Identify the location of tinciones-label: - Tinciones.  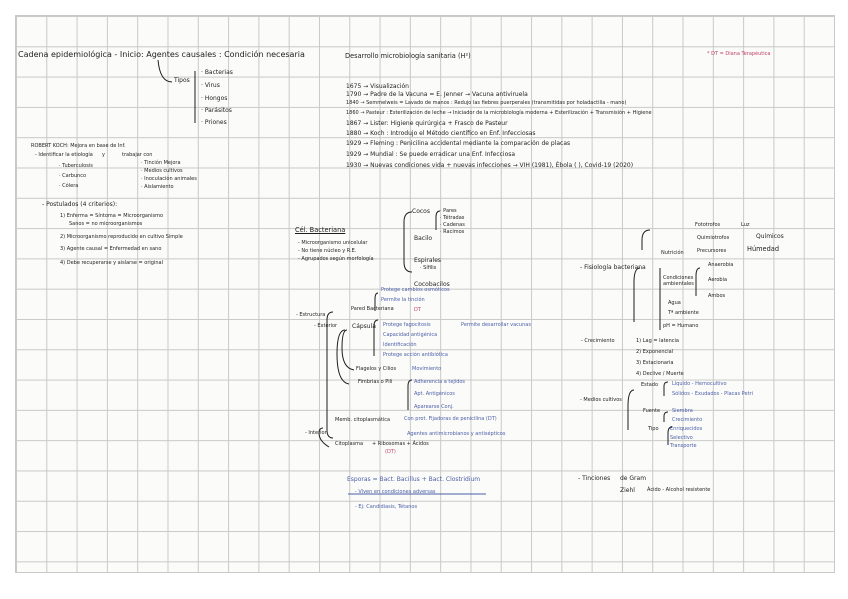
(594, 478).